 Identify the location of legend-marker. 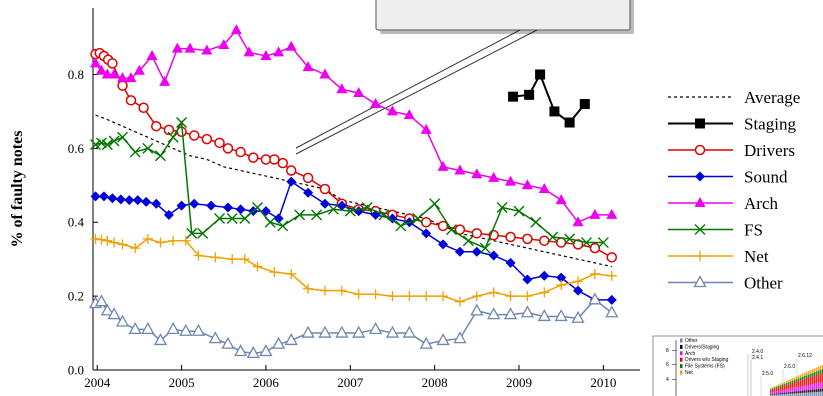
(700, 256).